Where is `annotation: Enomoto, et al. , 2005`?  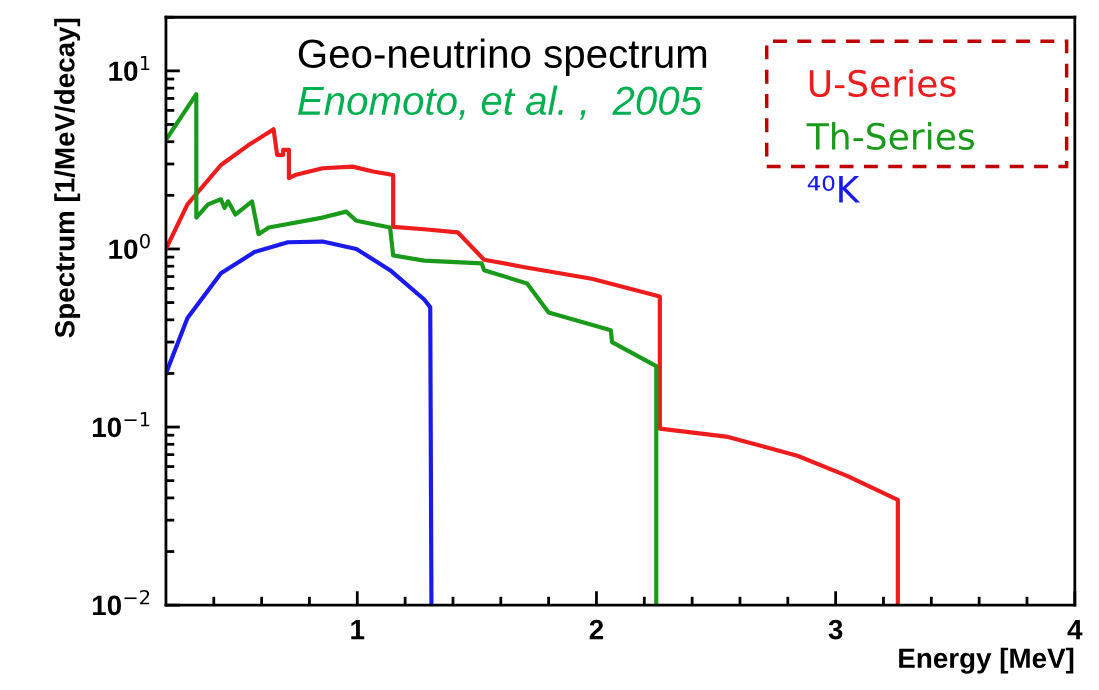 annotation: Enomoto, et al. , 2005 is located at coordinates (500, 102).